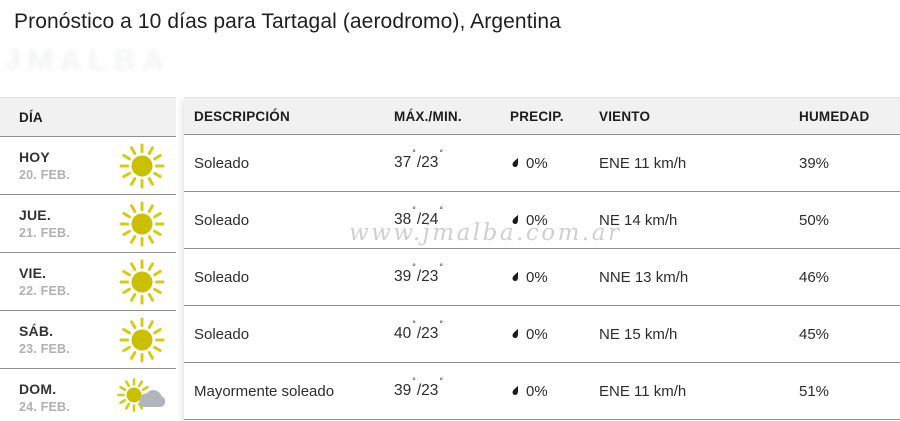 This screenshot has height=421, width=900. What do you see at coordinates (814, 334) in the screenshot?
I see `humidity-value: 45%` at bounding box center [814, 334].